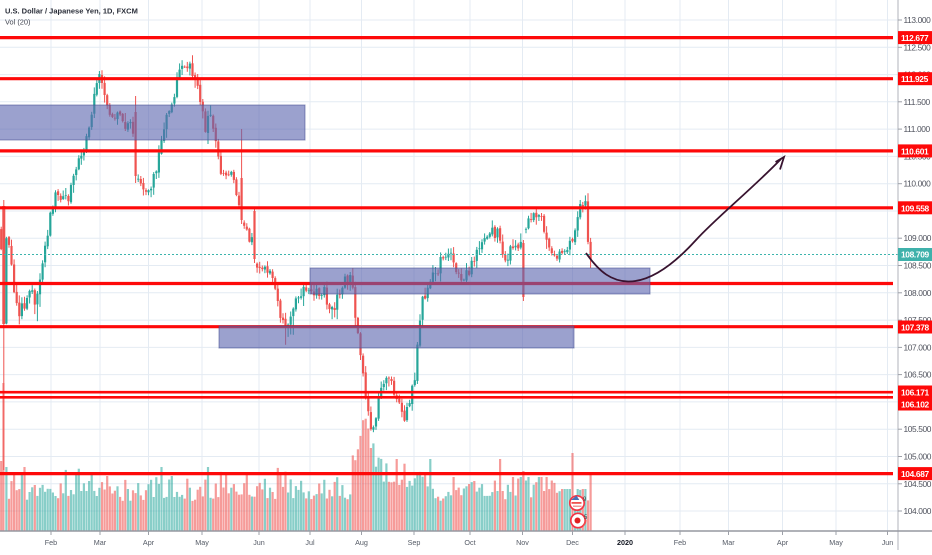 This screenshot has height=555, width=932. Describe the element at coordinates (918, 484) in the screenshot. I see `svg-text: 104.500` at that location.